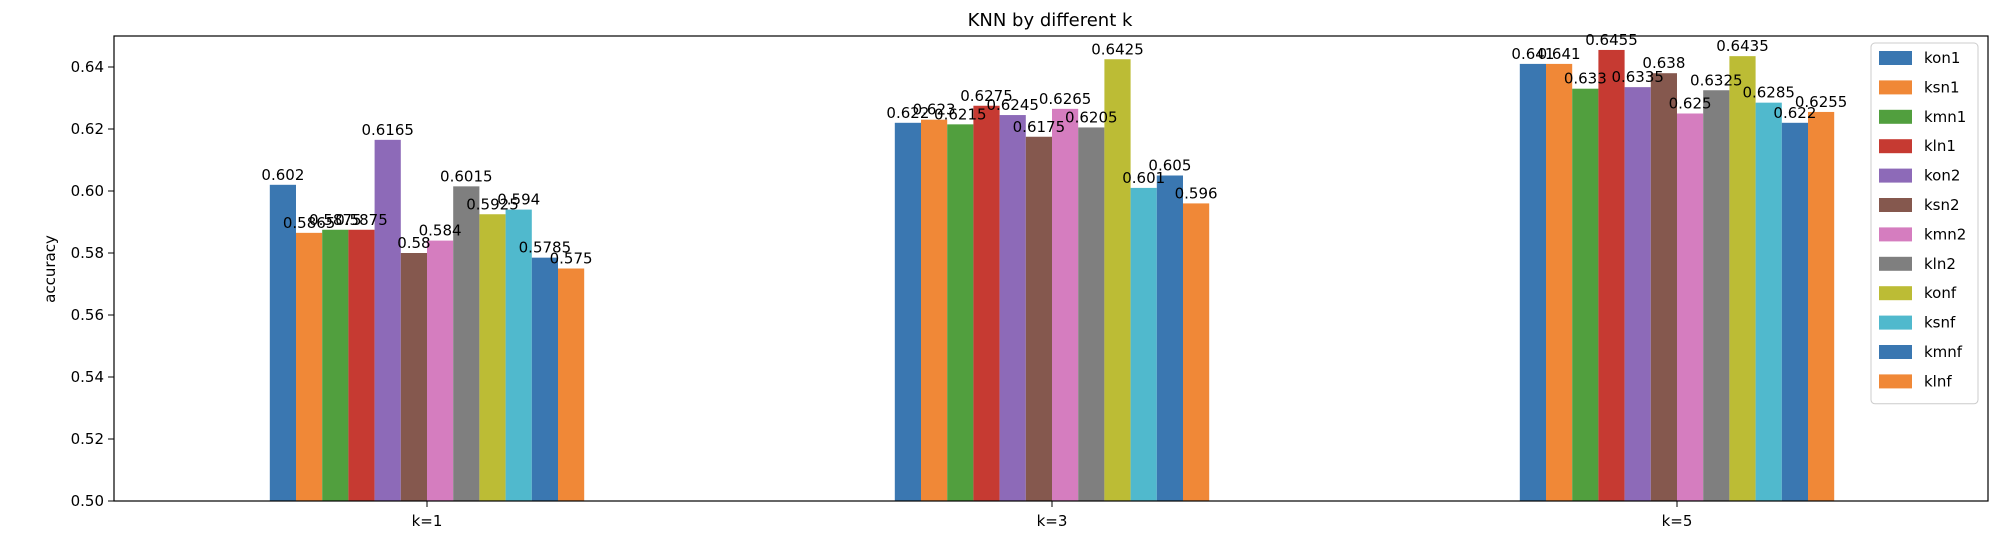  What do you see at coordinates (87, 315) in the screenshot?
I see `y-tick-label: 0.56` at bounding box center [87, 315].